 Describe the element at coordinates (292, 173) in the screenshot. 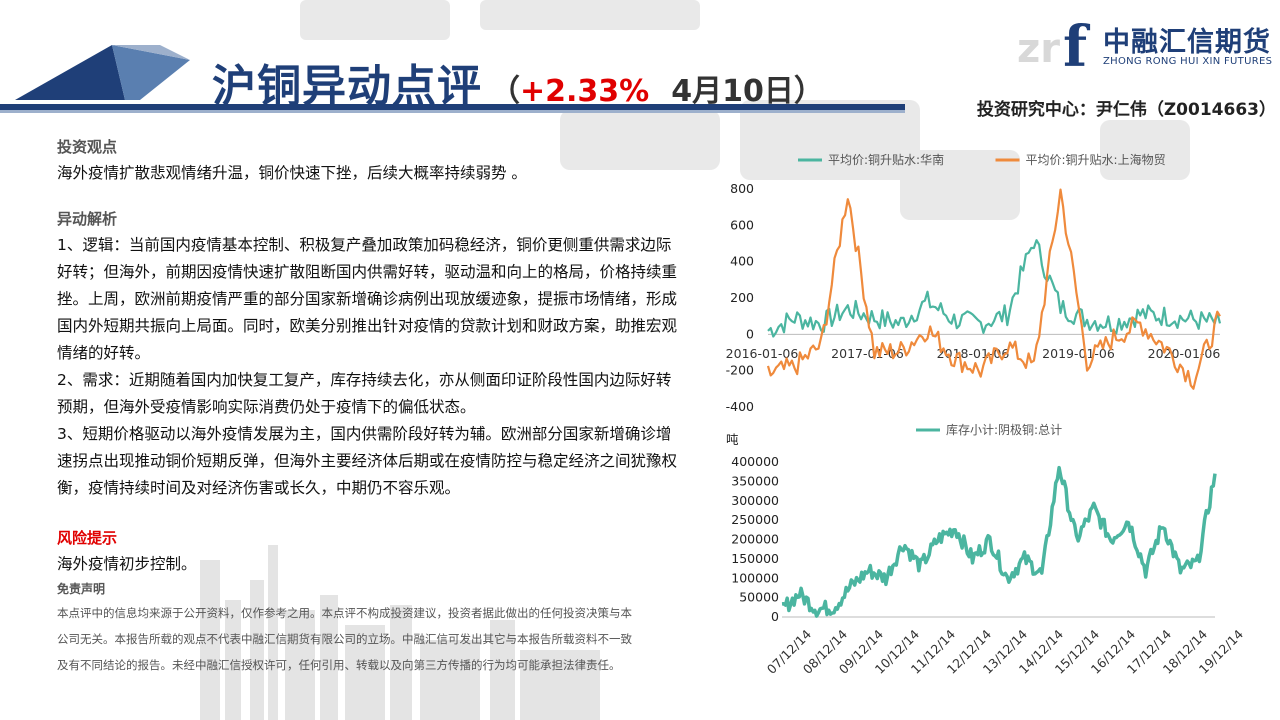

I see `viewpoint-text: 海外疫情扩散悲观情绪升温，铜价快速下挫，后续大概率持续弱势 。` at that location.